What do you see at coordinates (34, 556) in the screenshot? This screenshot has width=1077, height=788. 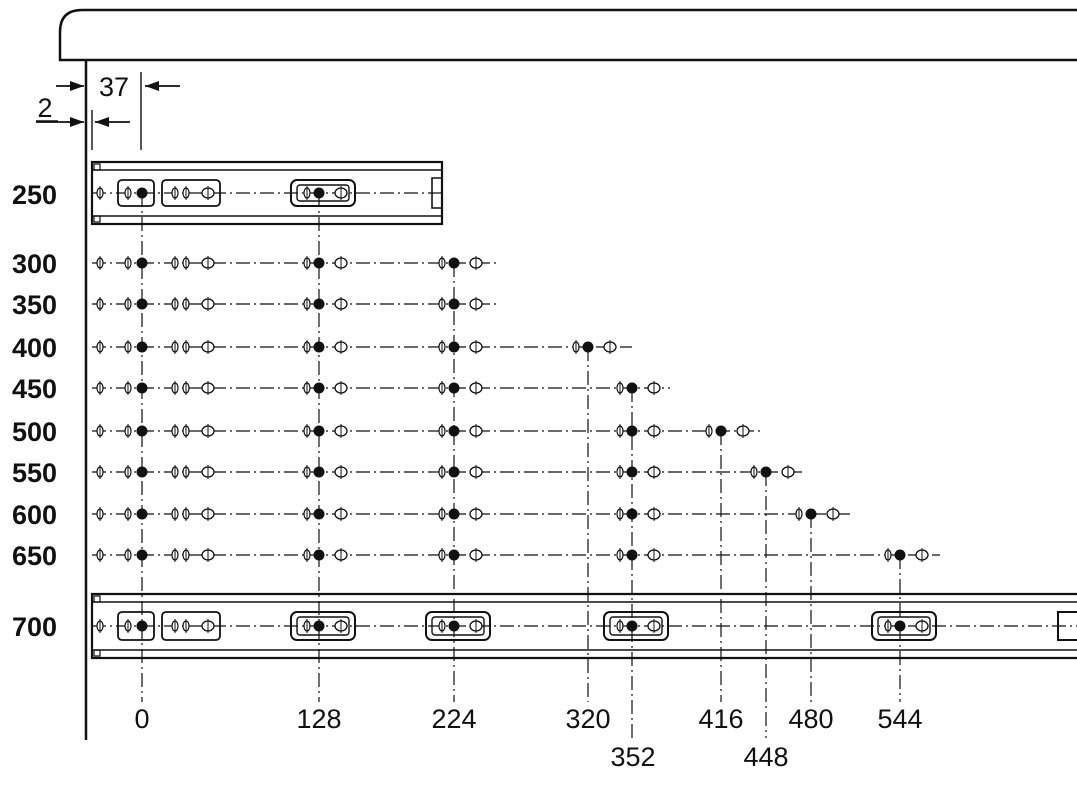 I see `row-label-650: 650` at bounding box center [34, 556].